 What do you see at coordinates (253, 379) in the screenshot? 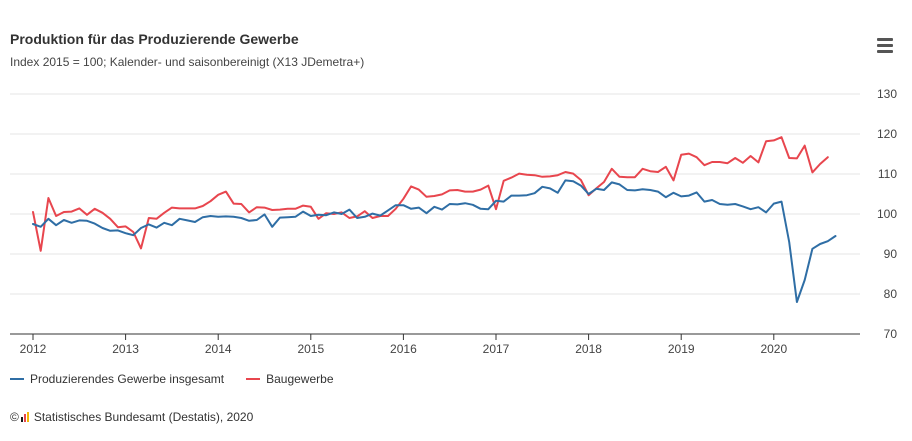
I see `legend-swatch-red` at bounding box center [253, 379].